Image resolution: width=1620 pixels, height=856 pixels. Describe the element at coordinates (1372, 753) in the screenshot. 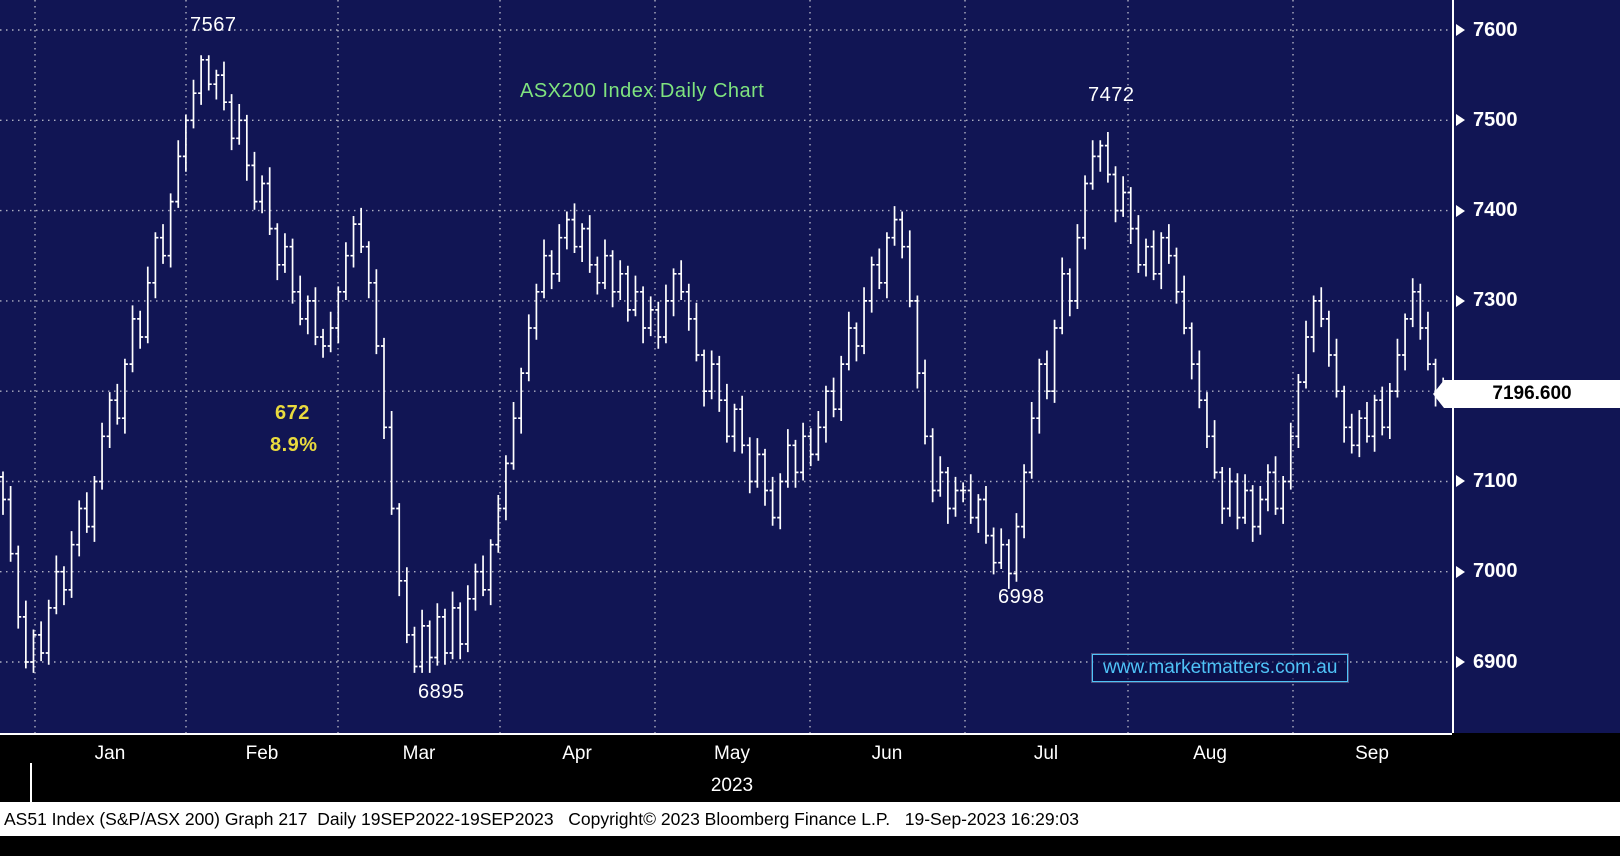

I see `x-axis-month-label: Sep` at that location.